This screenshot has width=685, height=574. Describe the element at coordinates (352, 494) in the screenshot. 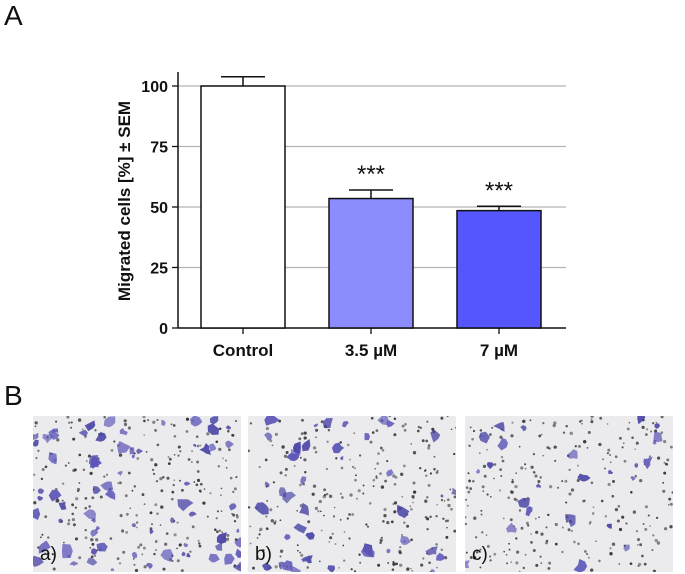

I see `micrograph-b-image` at that location.